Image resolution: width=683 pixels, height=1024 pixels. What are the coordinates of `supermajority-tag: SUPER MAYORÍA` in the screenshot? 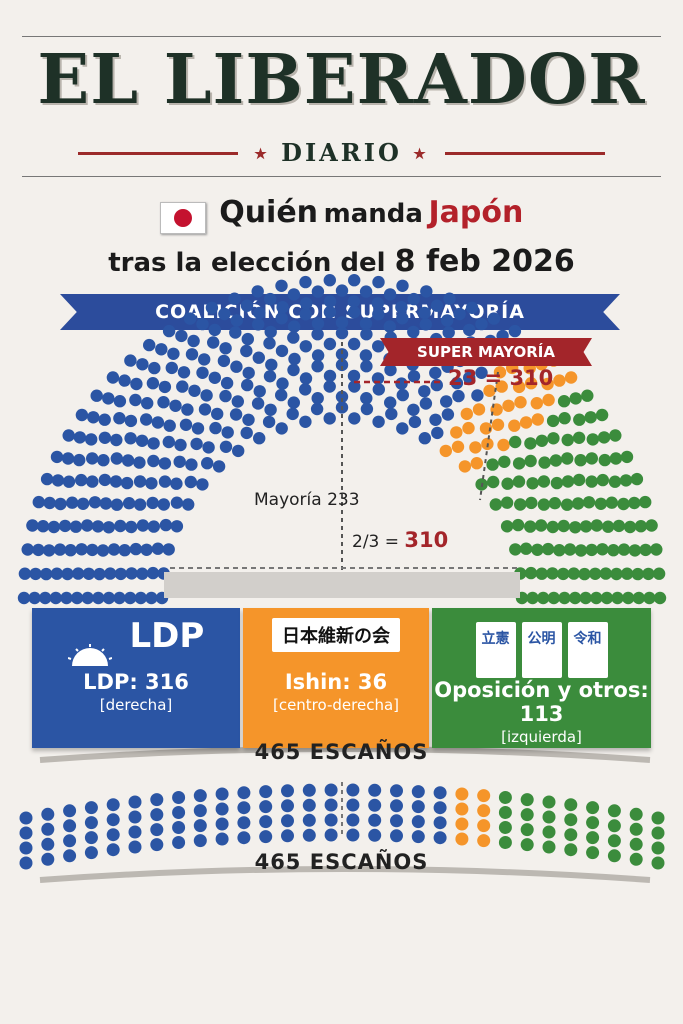 It's located at (486, 352).